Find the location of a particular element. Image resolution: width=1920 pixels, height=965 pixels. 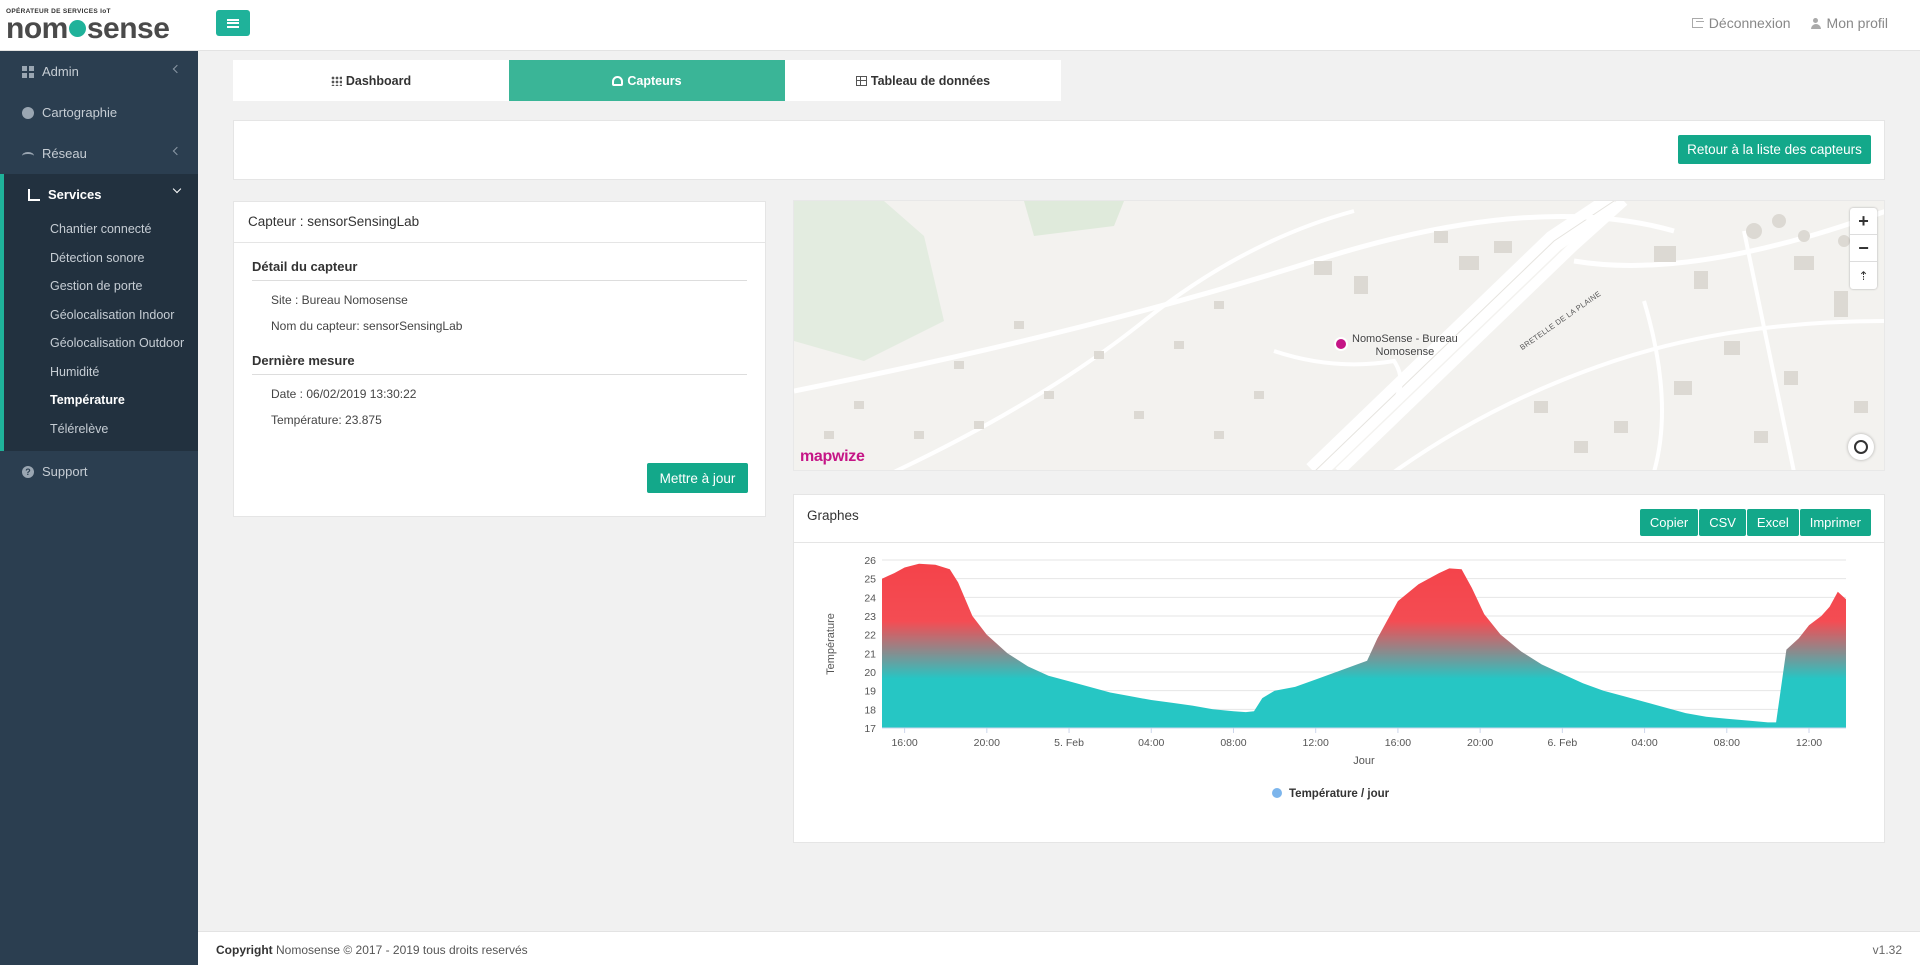

page-tabs: Dashboard Capteurs Tableau de données is located at coordinates (647, 80).